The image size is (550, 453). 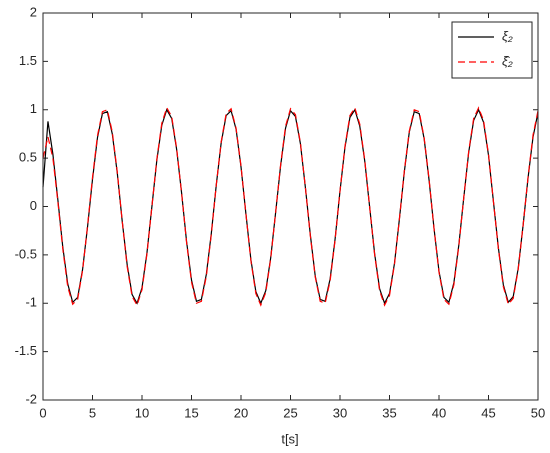 I want to click on x-tick-label: 0, so click(x=42, y=412).